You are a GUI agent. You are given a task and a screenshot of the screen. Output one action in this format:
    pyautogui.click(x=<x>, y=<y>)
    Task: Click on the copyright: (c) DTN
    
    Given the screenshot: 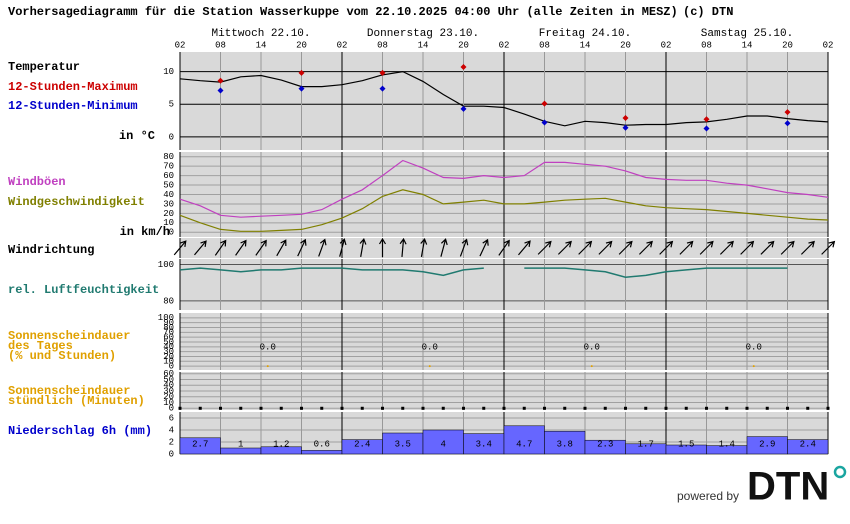 What is the action you would take?
    pyautogui.click(x=708, y=12)
    